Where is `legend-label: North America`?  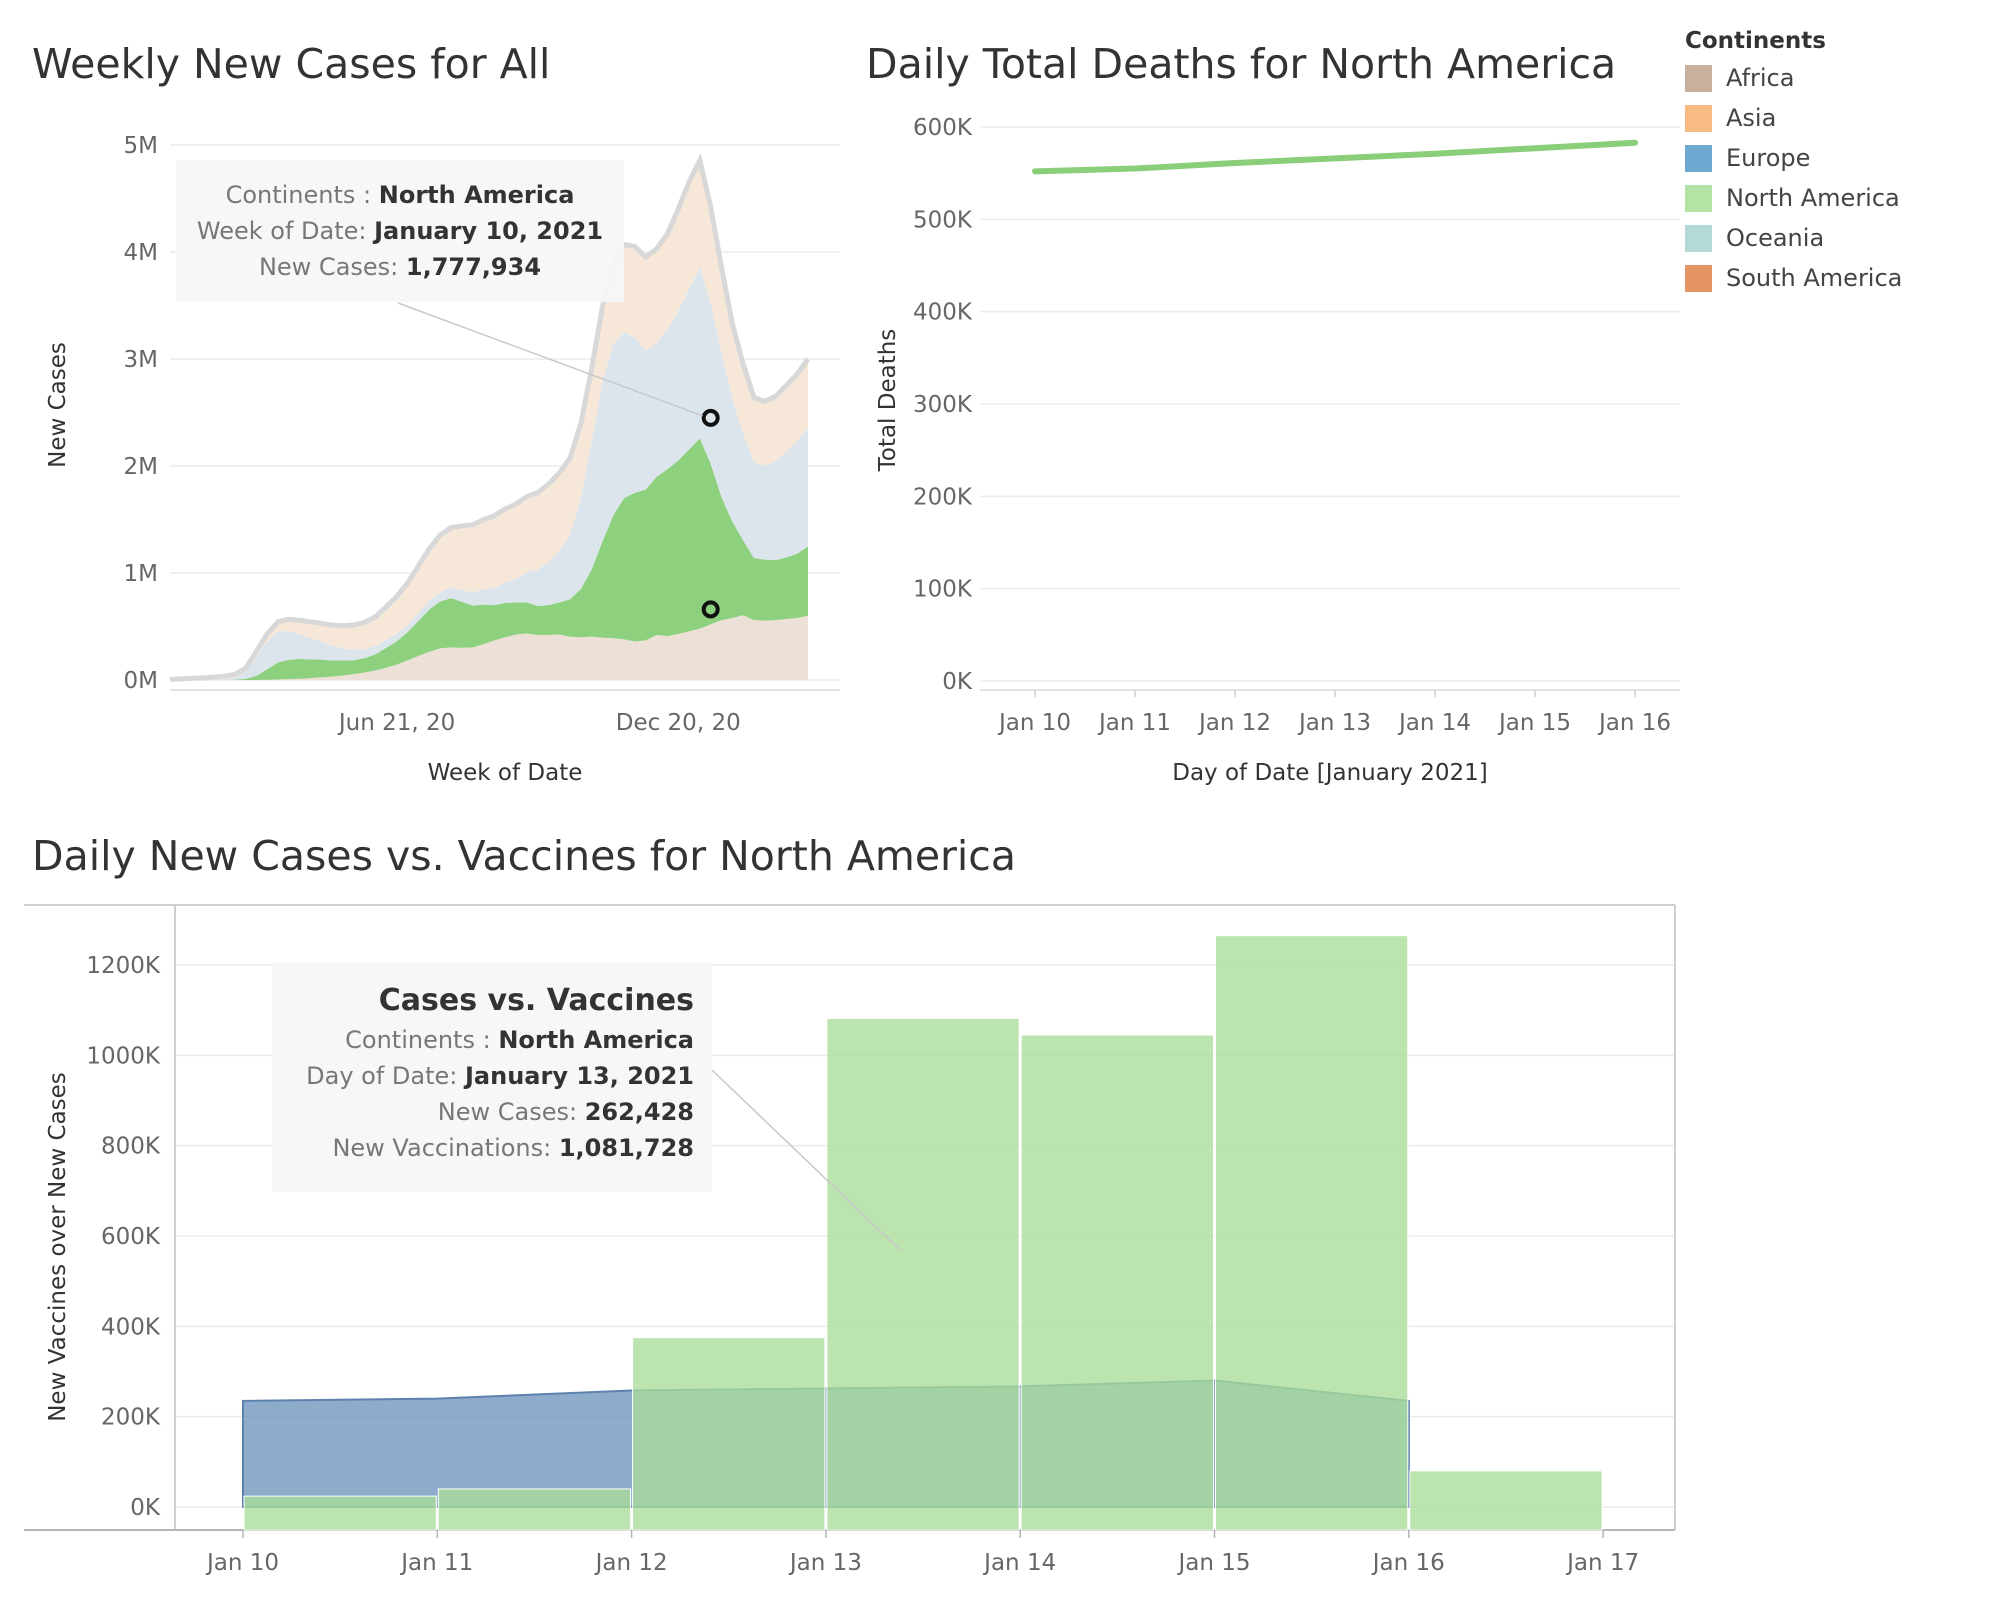 legend-label: North America is located at coordinates (1813, 198).